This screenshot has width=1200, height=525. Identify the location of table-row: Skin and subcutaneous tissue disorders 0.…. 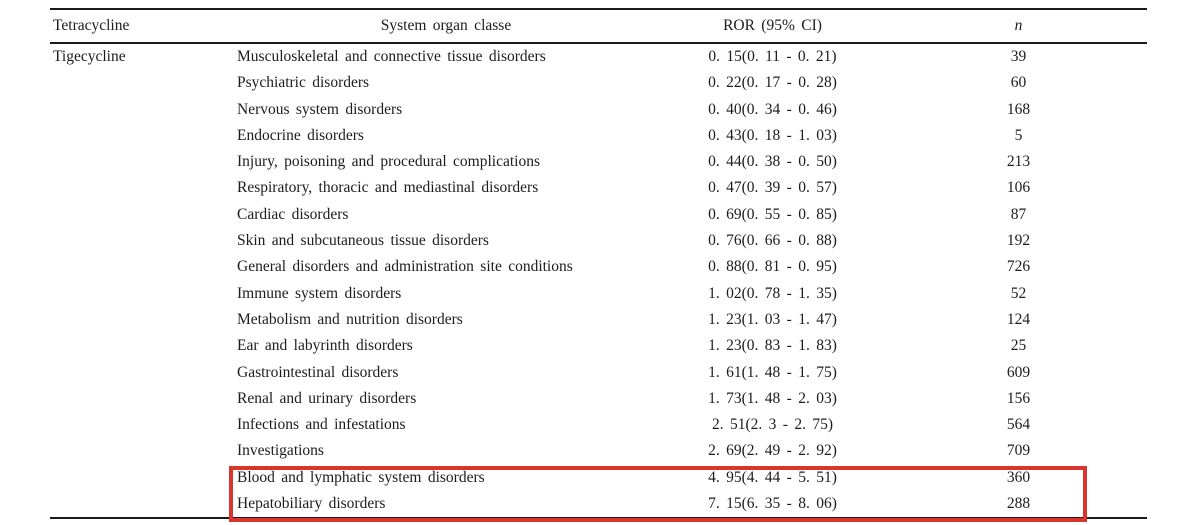
(598, 241).